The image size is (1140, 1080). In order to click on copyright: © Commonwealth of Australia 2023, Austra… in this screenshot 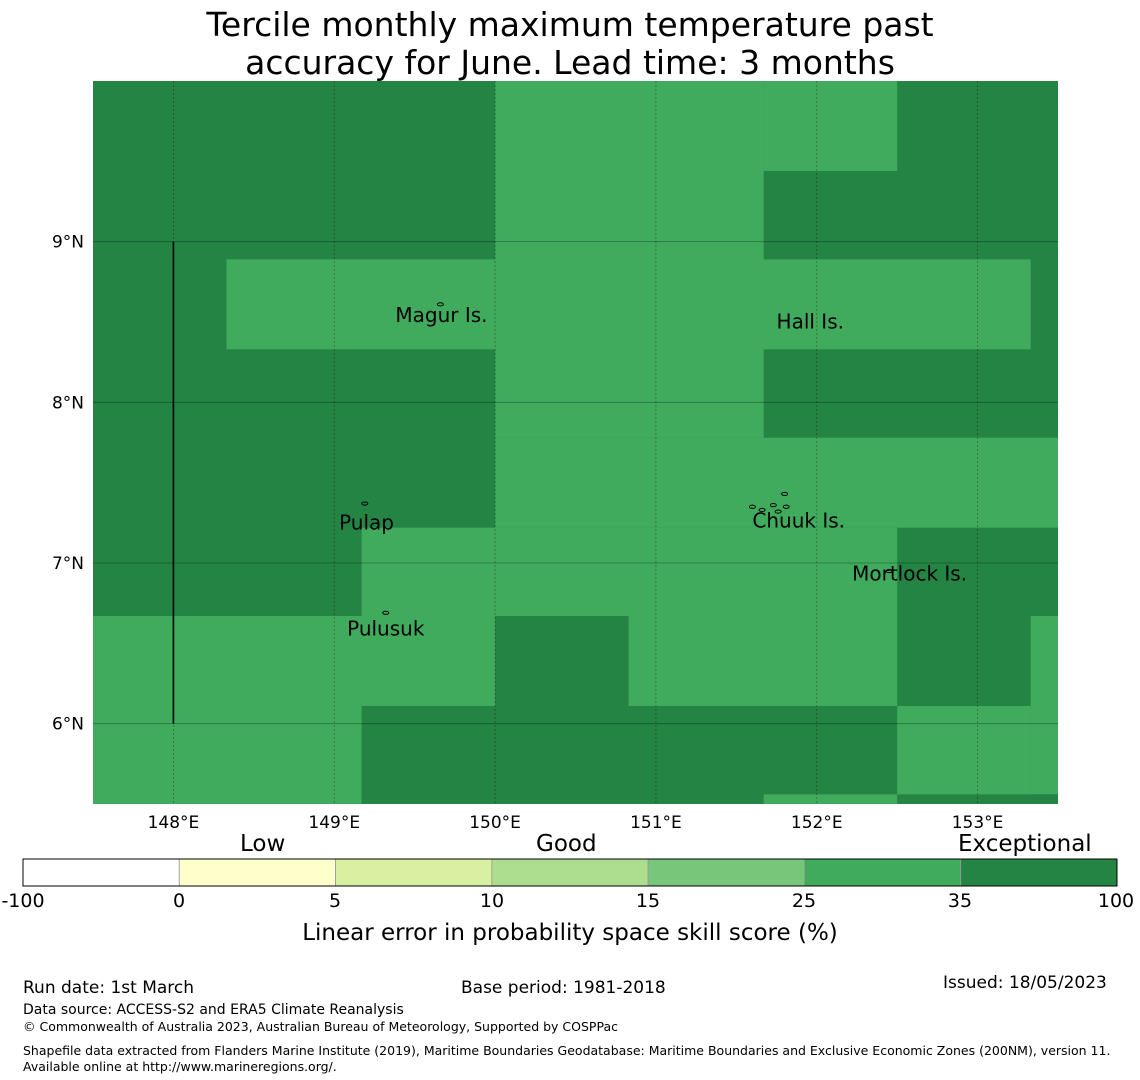, I will do `click(320, 1026)`.